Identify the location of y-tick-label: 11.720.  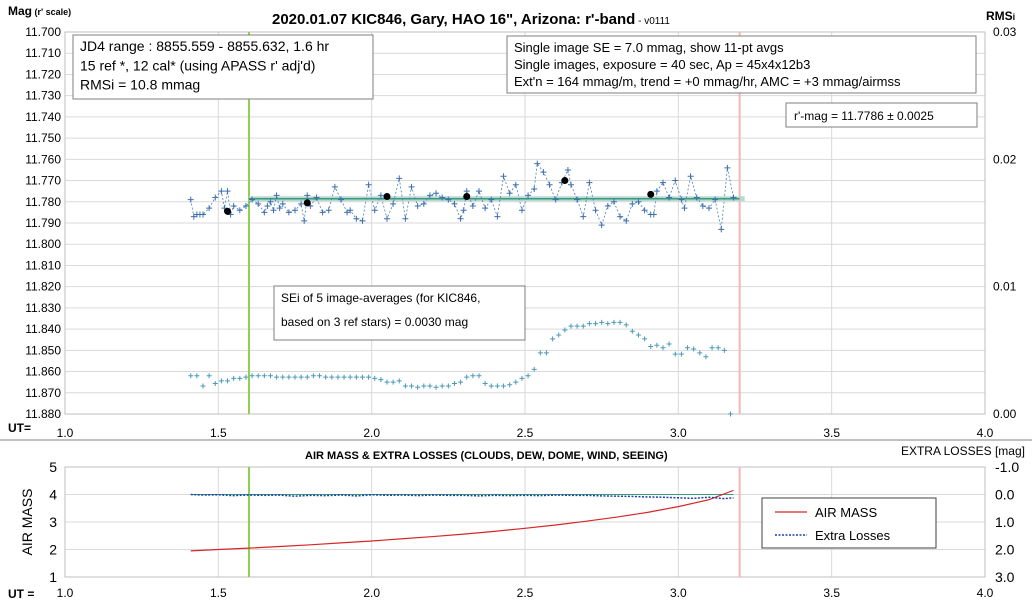
(43, 74).